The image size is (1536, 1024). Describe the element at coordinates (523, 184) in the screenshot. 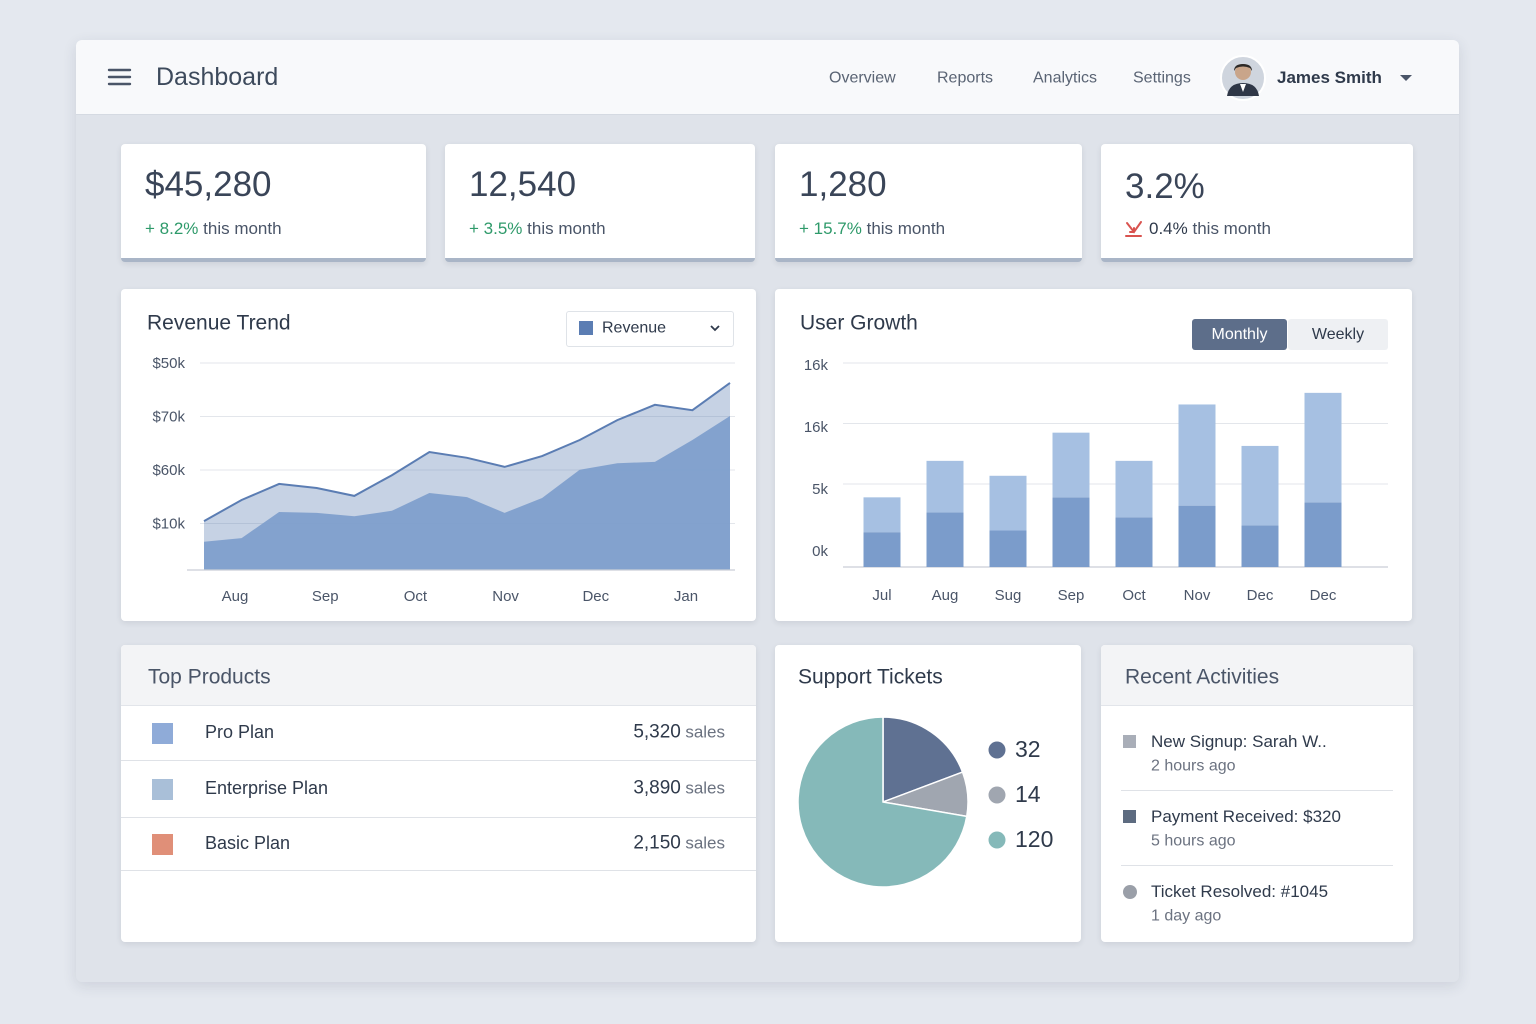

I see `kpi-value: 12,540` at that location.